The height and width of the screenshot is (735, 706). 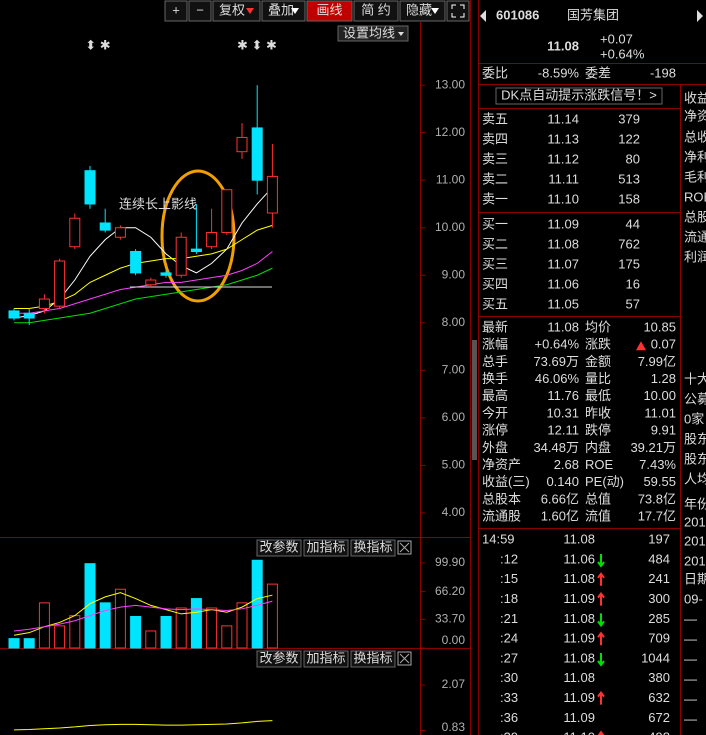 I want to click on order-price: 11.11, so click(x=563, y=178).